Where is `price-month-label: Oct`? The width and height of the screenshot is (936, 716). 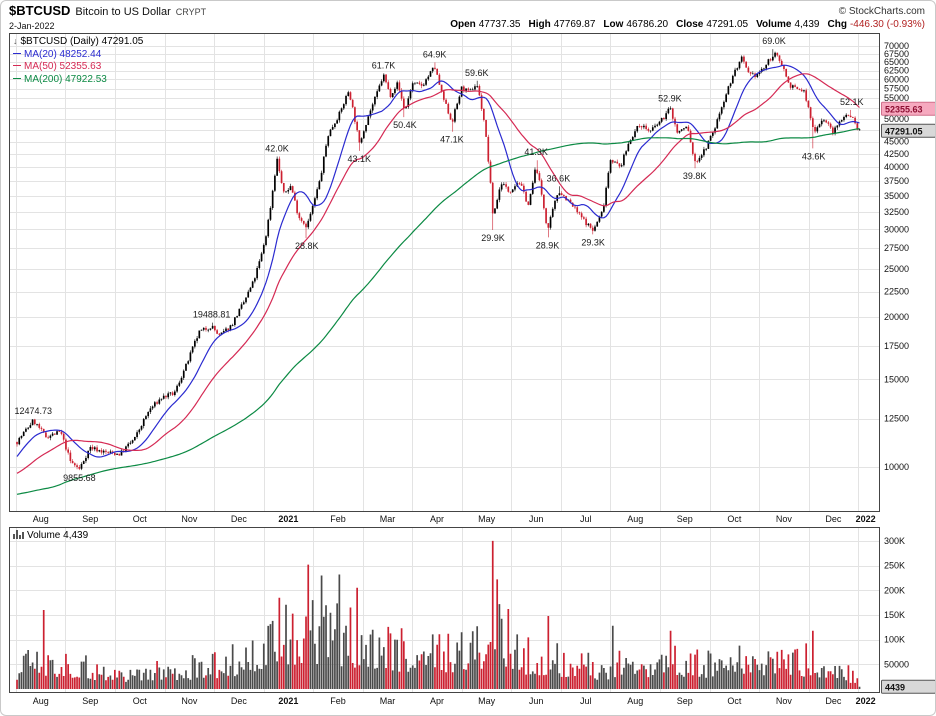
price-month-label: Oct is located at coordinates (140, 519).